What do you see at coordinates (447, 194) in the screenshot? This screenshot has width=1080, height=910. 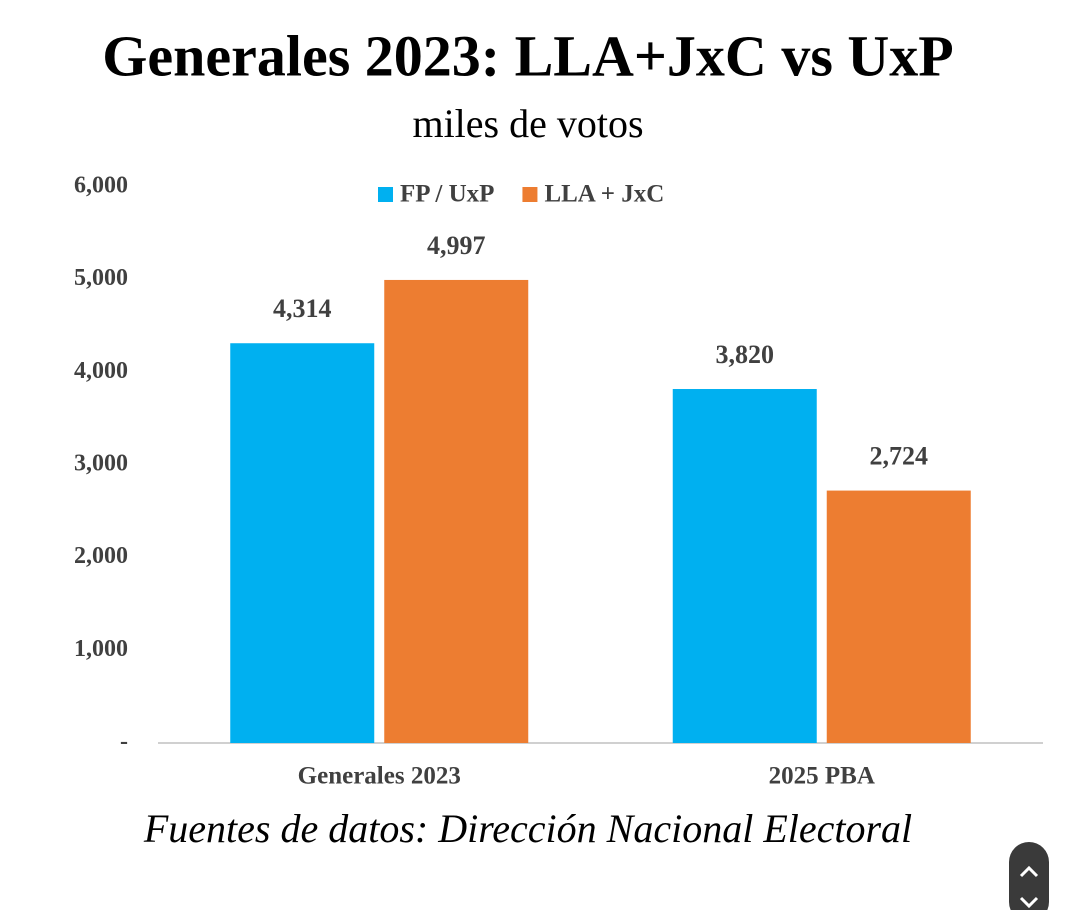 I see `legend-label: FP / UxP` at bounding box center [447, 194].